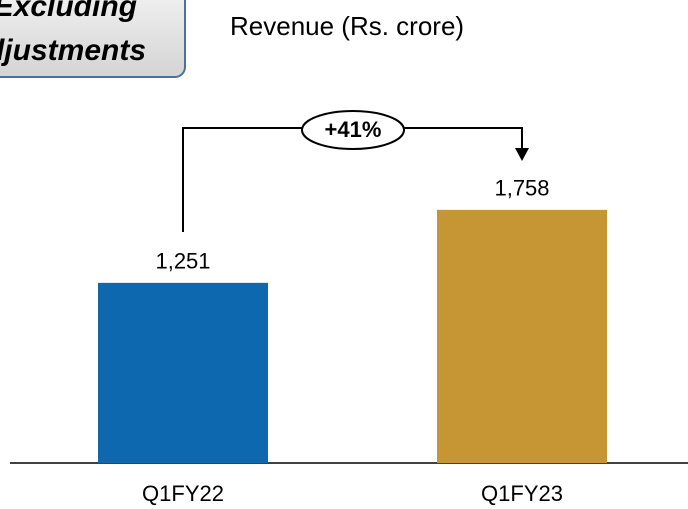  What do you see at coordinates (183, 493) in the screenshot?
I see `x-tick-label: Q1FY22` at bounding box center [183, 493].